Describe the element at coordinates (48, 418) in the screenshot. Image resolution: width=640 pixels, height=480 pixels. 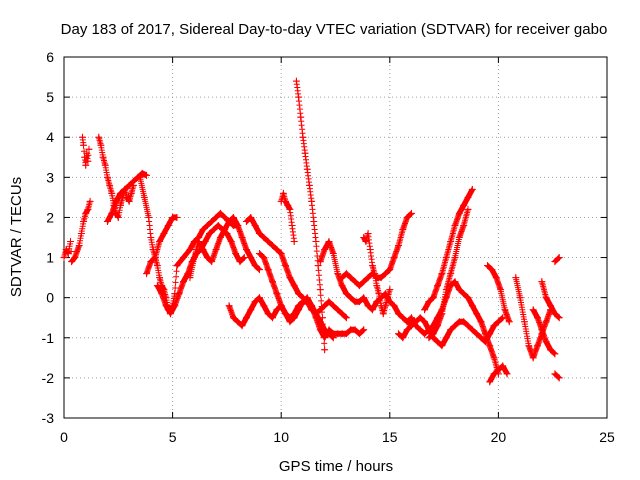
I see `y-tick-label: -3` at that location.